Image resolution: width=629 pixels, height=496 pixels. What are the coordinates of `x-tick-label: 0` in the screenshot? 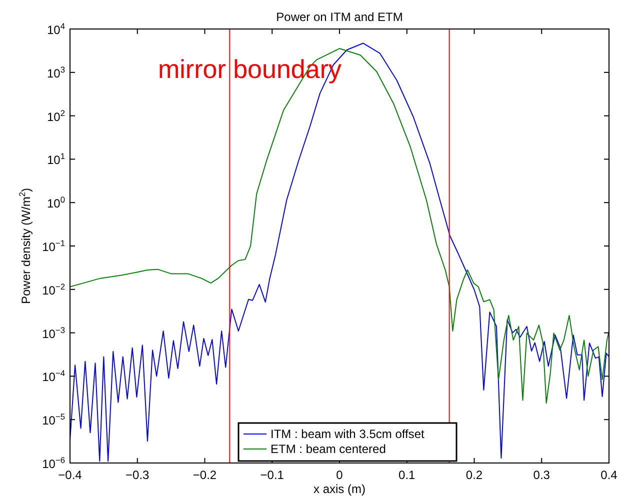 It's located at (340, 475).